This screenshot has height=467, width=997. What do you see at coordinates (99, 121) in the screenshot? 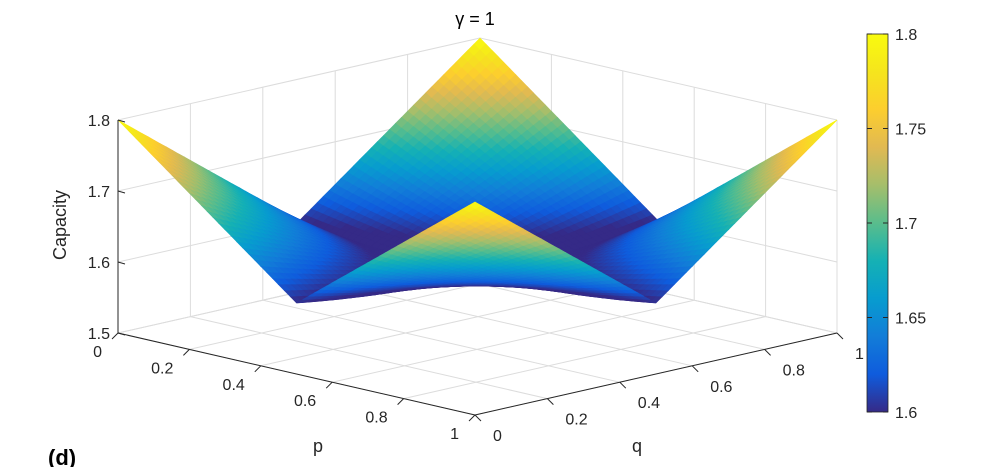
I see `z-tick-label: 1.8` at bounding box center [99, 121].